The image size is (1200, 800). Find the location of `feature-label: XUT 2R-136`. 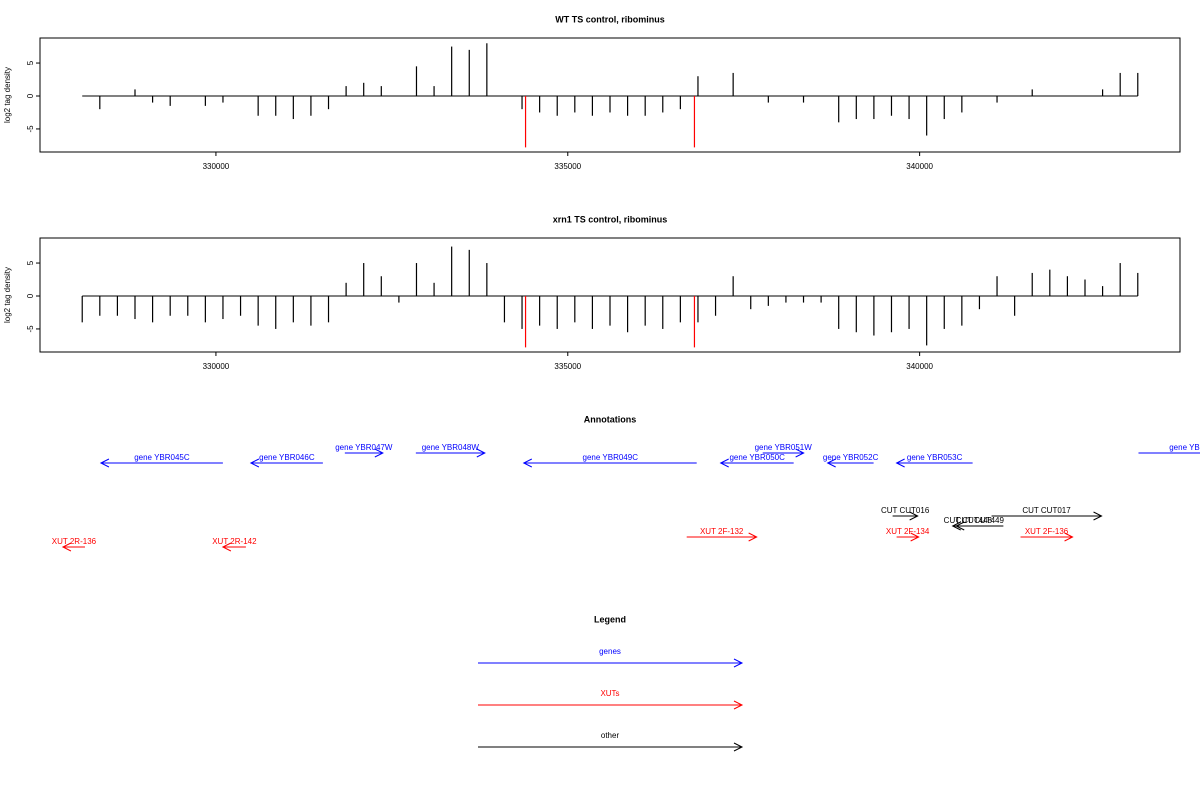

feature-label: XUT 2R-136 is located at coordinates (74, 541).